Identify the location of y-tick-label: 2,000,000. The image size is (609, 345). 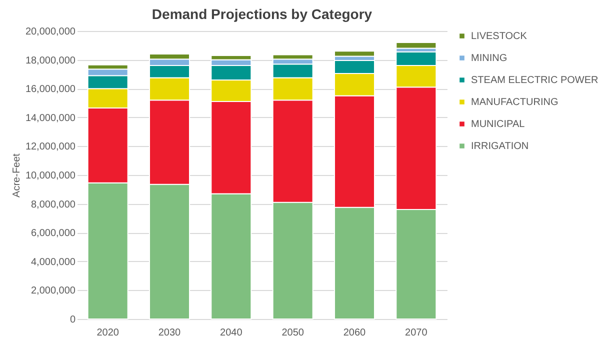
(53, 291).